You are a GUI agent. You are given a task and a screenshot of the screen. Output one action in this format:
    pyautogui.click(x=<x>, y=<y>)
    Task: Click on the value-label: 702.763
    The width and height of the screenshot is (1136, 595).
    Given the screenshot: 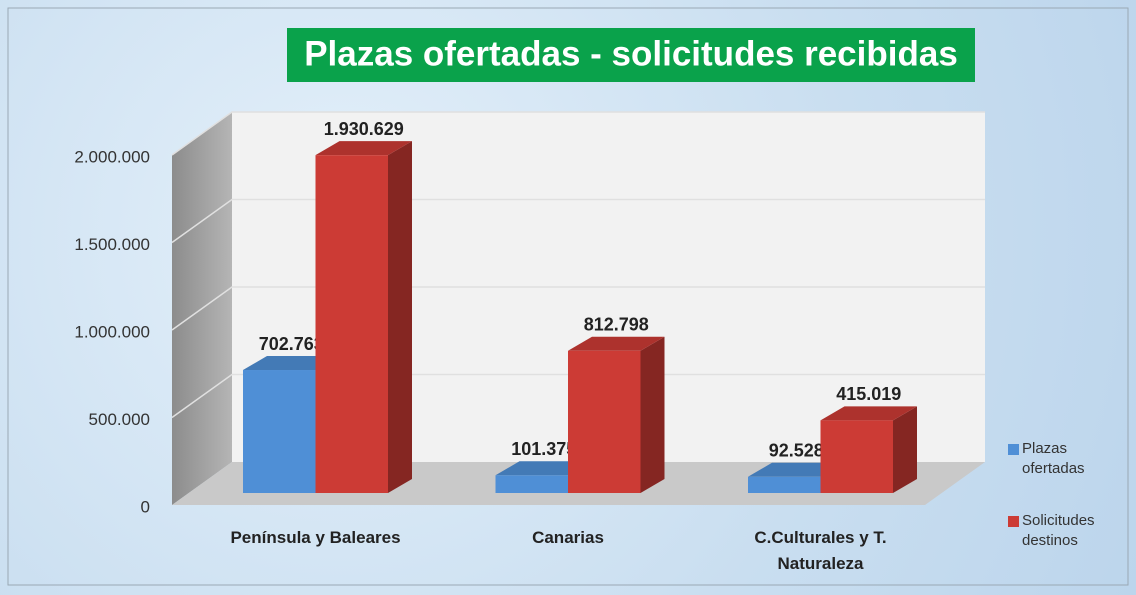 What is the action you would take?
    pyautogui.click(x=291, y=344)
    